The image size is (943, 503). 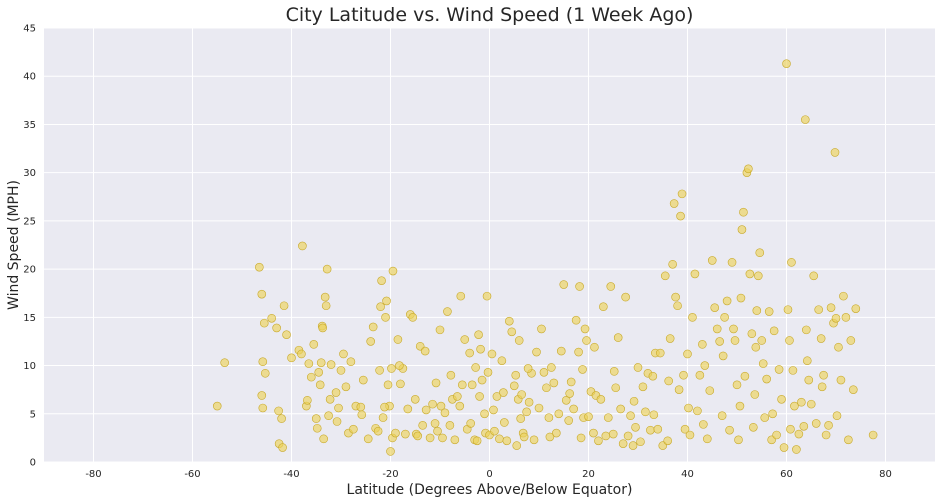 What do you see at coordinates (29, 125) in the screenshot?
I see `y-tick-label: 35` at bounding box center [29, 125].